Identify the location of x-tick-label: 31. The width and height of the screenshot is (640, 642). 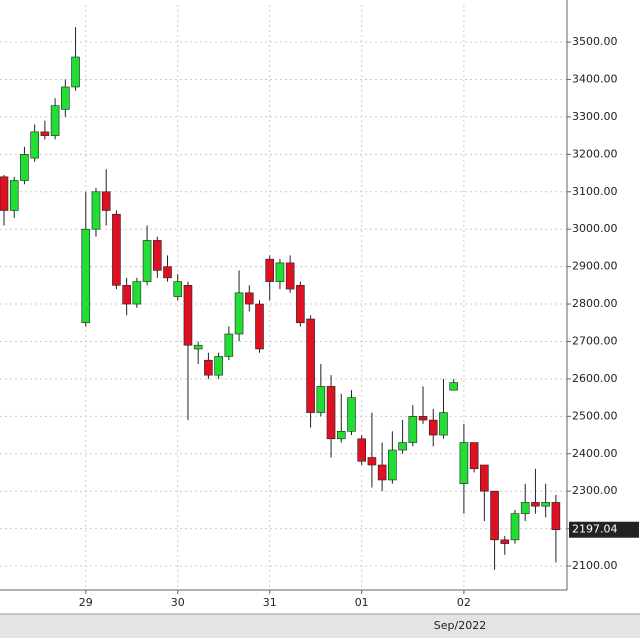
(270, 602).